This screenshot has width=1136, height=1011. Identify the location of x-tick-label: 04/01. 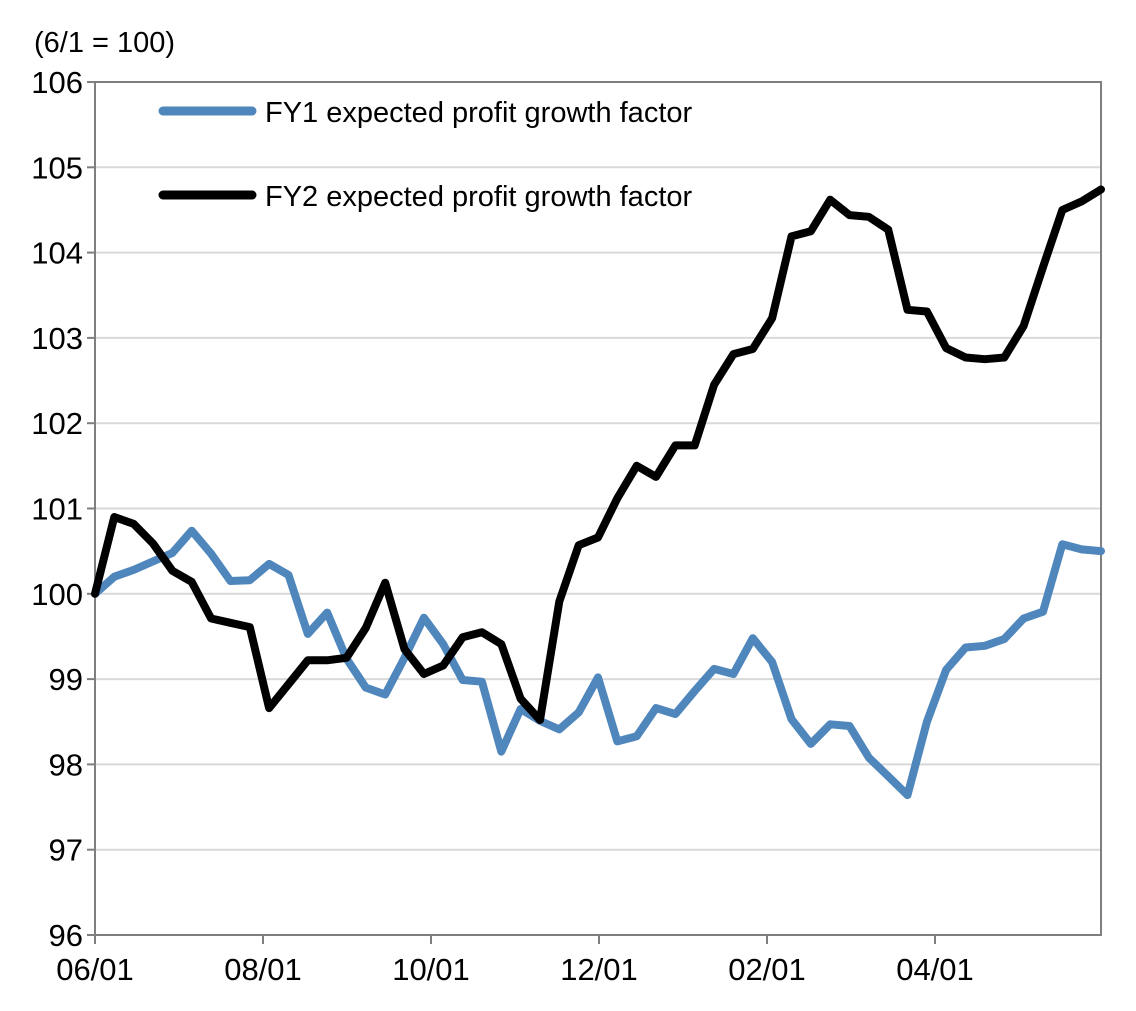
(935, 969).